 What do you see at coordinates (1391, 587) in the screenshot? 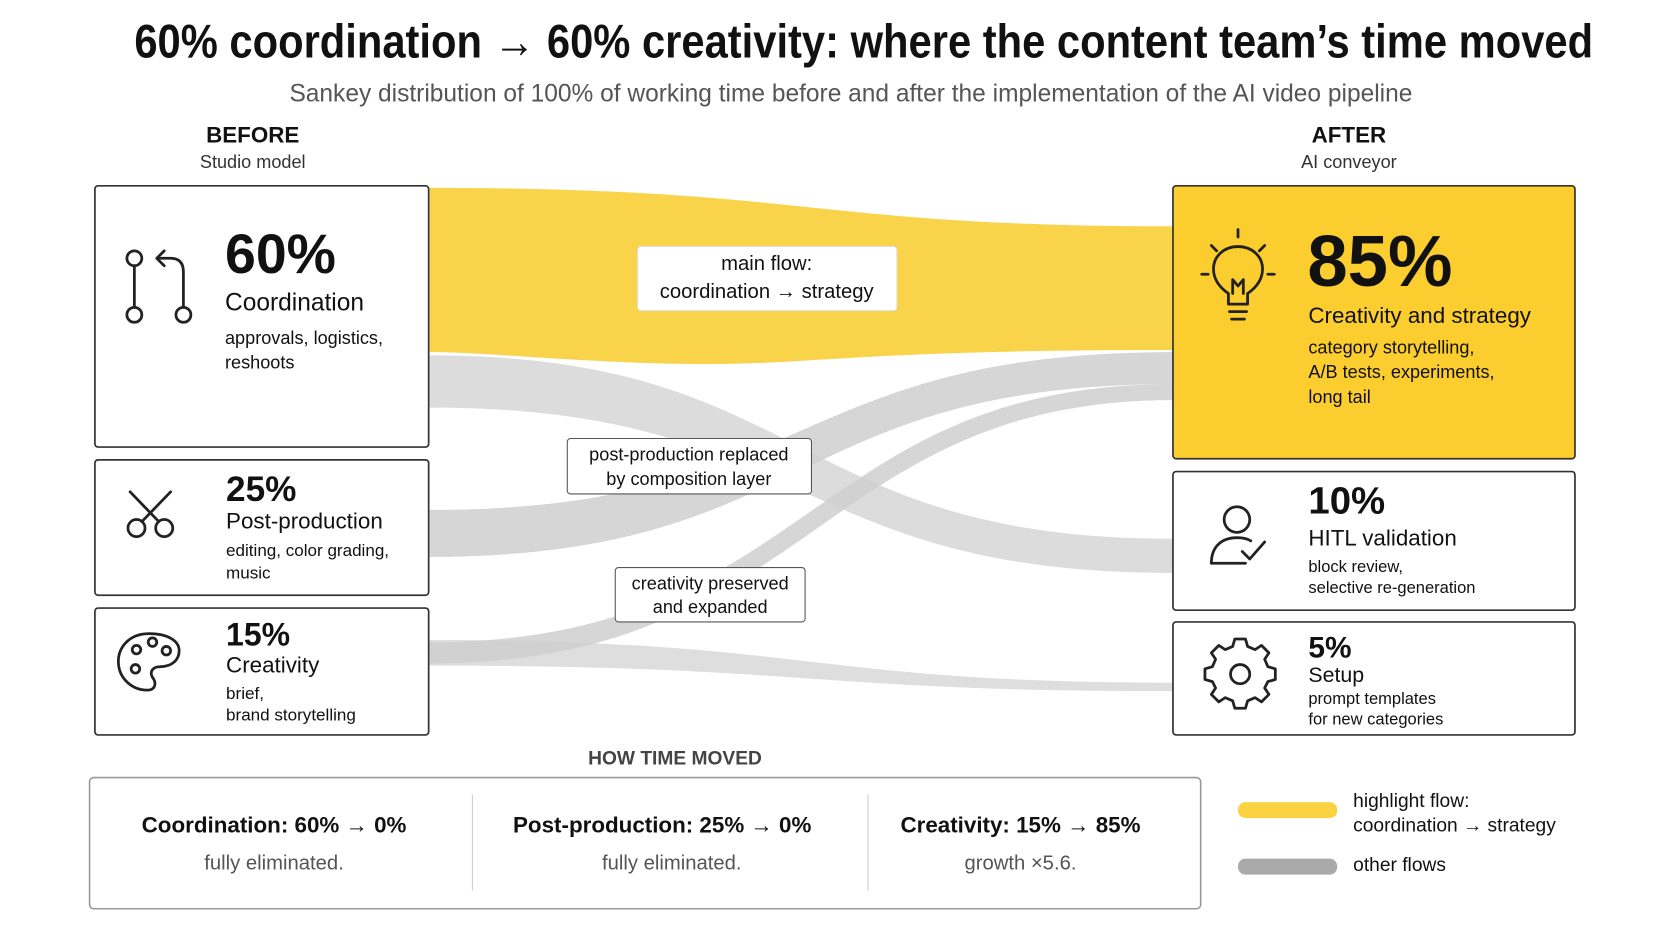
I see `node-description: selective re-generation` at bounding box center [1391, 587].